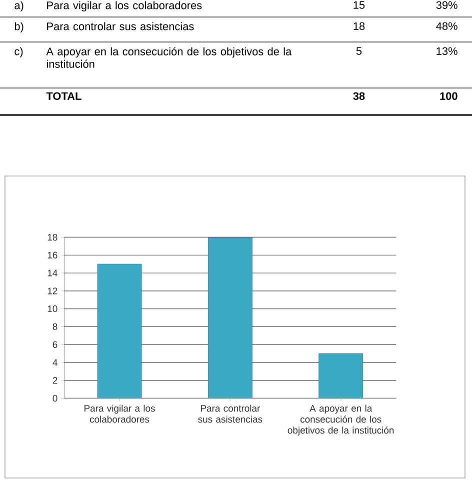 The height and width of the screenshot is (485, 472). Describe the element at coordinates (230, 413) in the screenshot. I see `x-tick-label: Para controlar sus asistencias` at that location.